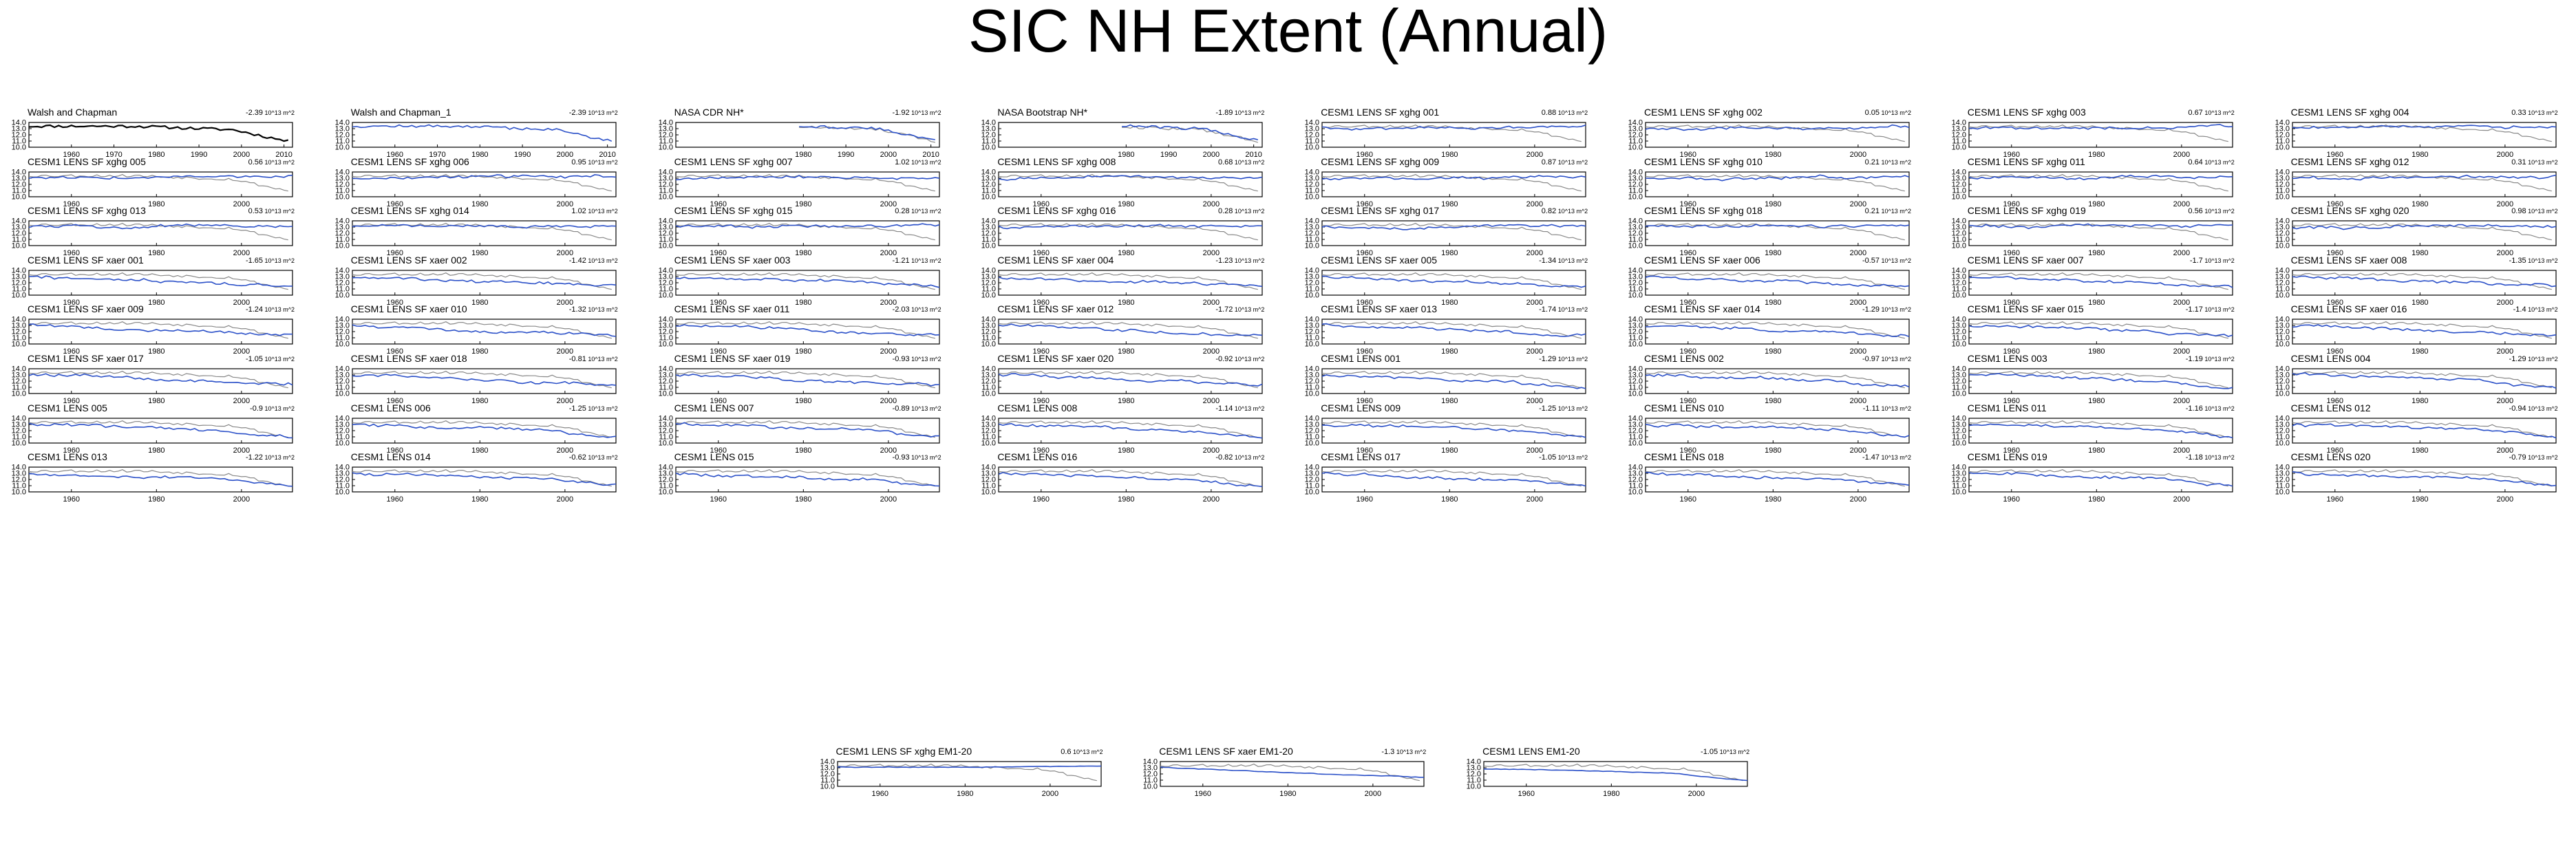 Image resolution: width=2576 pixels, height=862 pixels. Describe the element at coordinates (1703, 211) in the screenshot. I see `panel-title: CESM1 LENS SF xghg 018` at that location.